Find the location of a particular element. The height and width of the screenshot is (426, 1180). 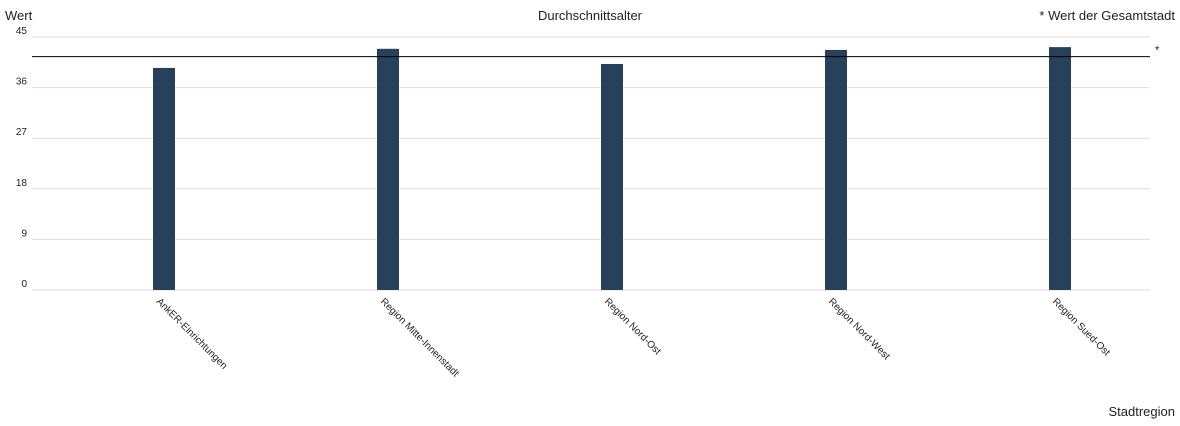

y-tick-label: 18 is located at coordinates (22, 183).